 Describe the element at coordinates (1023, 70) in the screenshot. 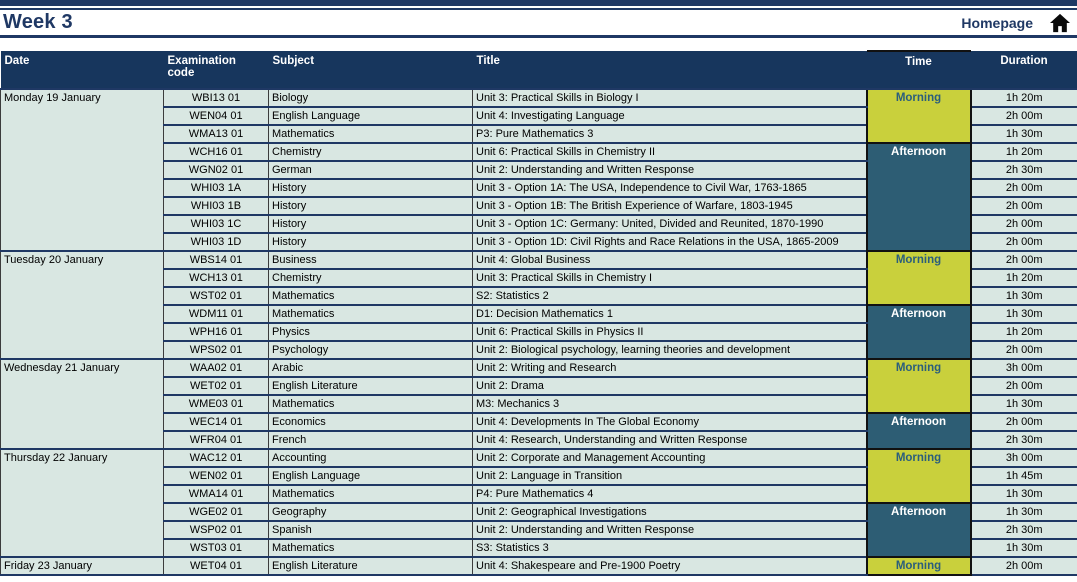

I see `header-duration: Duration` at that location.